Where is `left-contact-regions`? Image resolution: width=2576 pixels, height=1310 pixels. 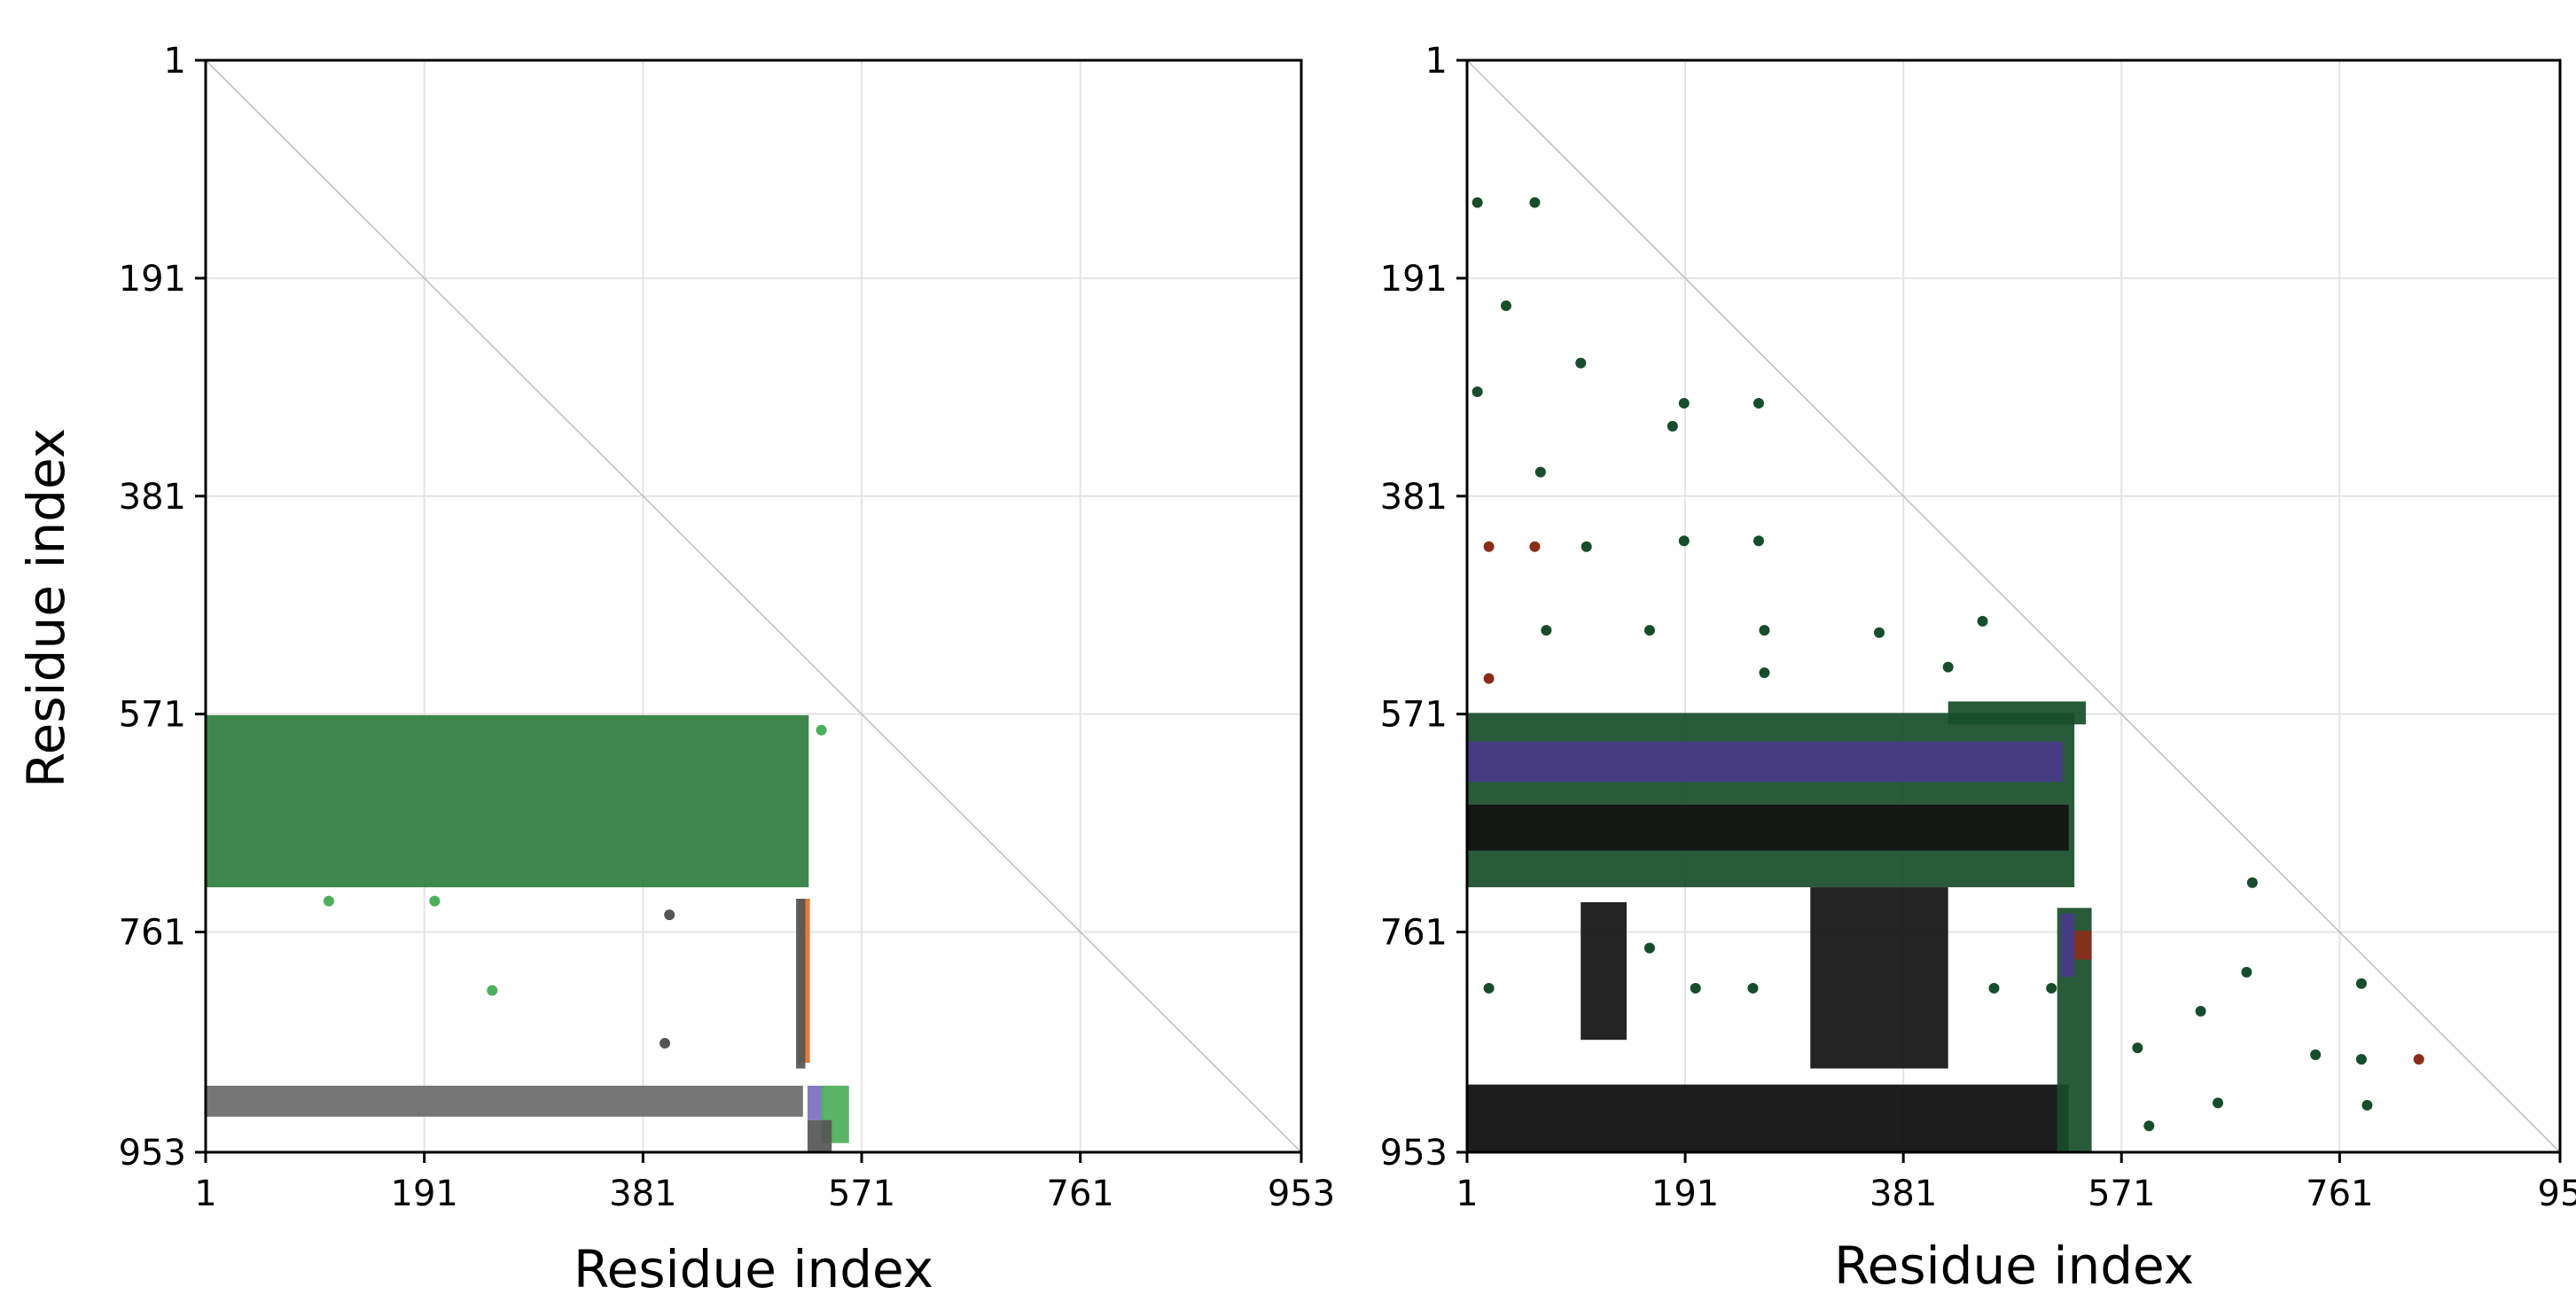
left-contact-regions is located at coordinates (527, 933).